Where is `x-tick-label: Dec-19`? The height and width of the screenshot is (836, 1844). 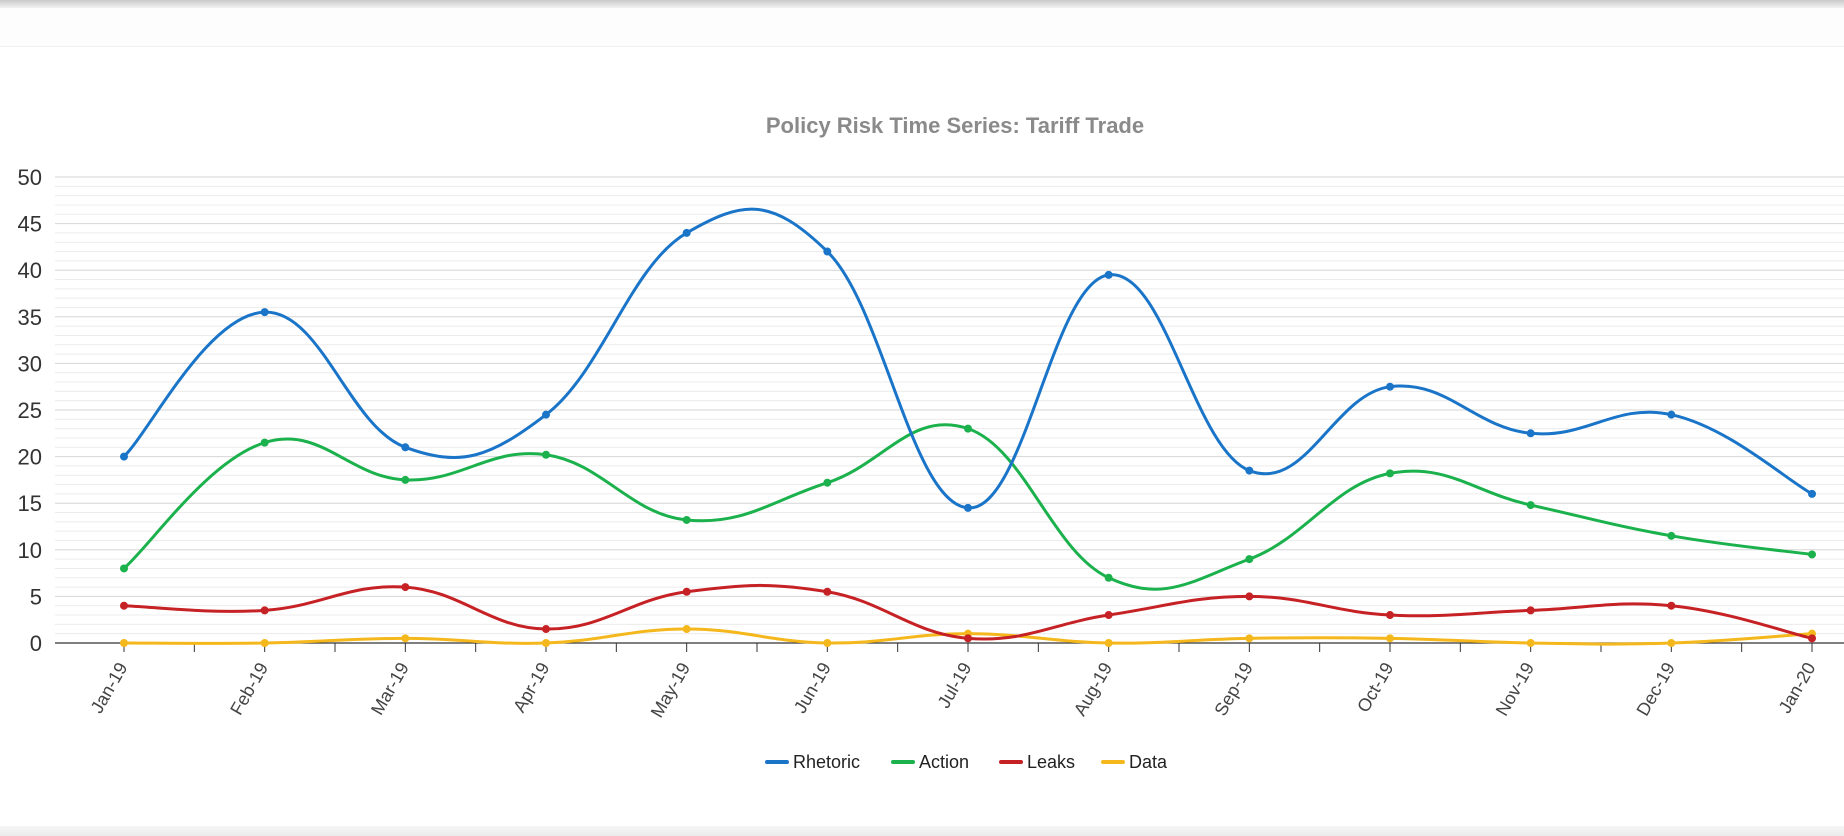
x-tick-label: Dec-19 is located at coordinates (1655, 689).